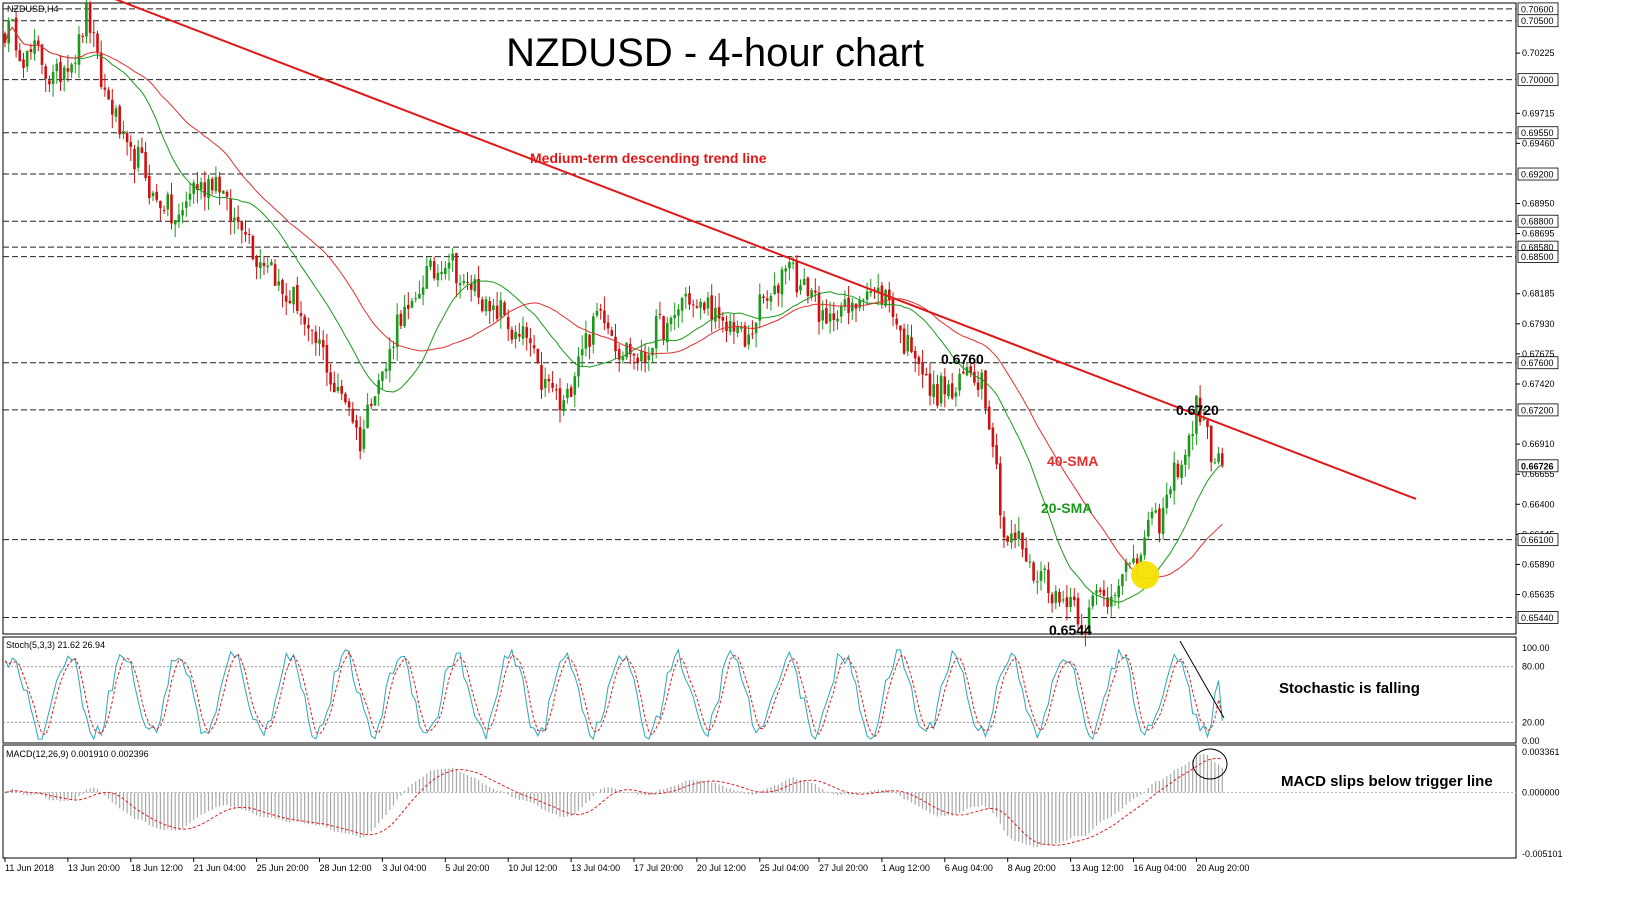  What do you see at coordinates (1537, 133) in the screenshot?
I see `price-marker-label-3: 0.69550` at bounding box center [1537, 133].